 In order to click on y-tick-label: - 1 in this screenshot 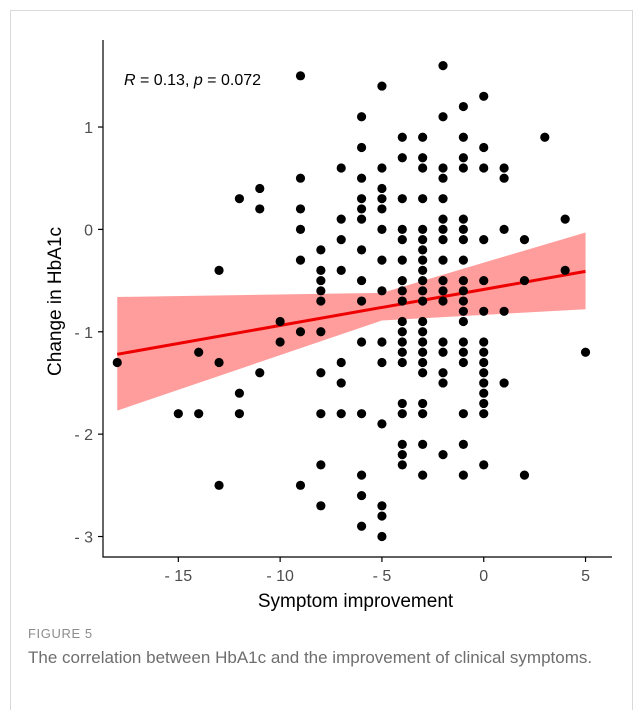, I will do `click(83, 333)`.